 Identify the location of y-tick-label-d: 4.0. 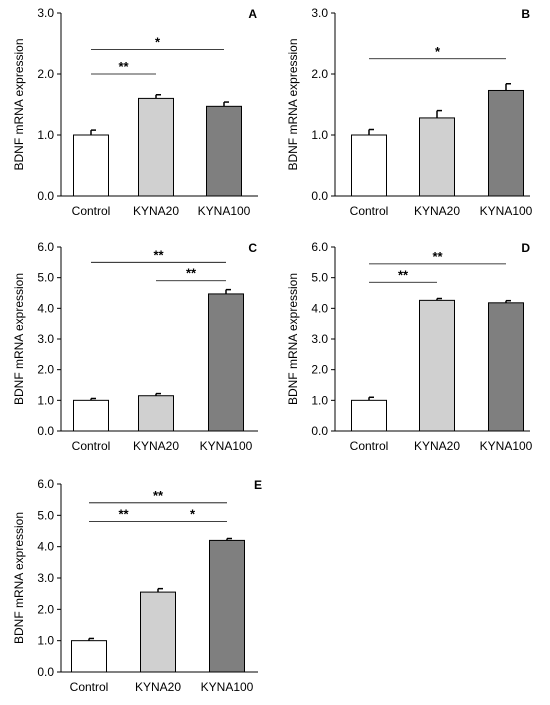
(319, 308).